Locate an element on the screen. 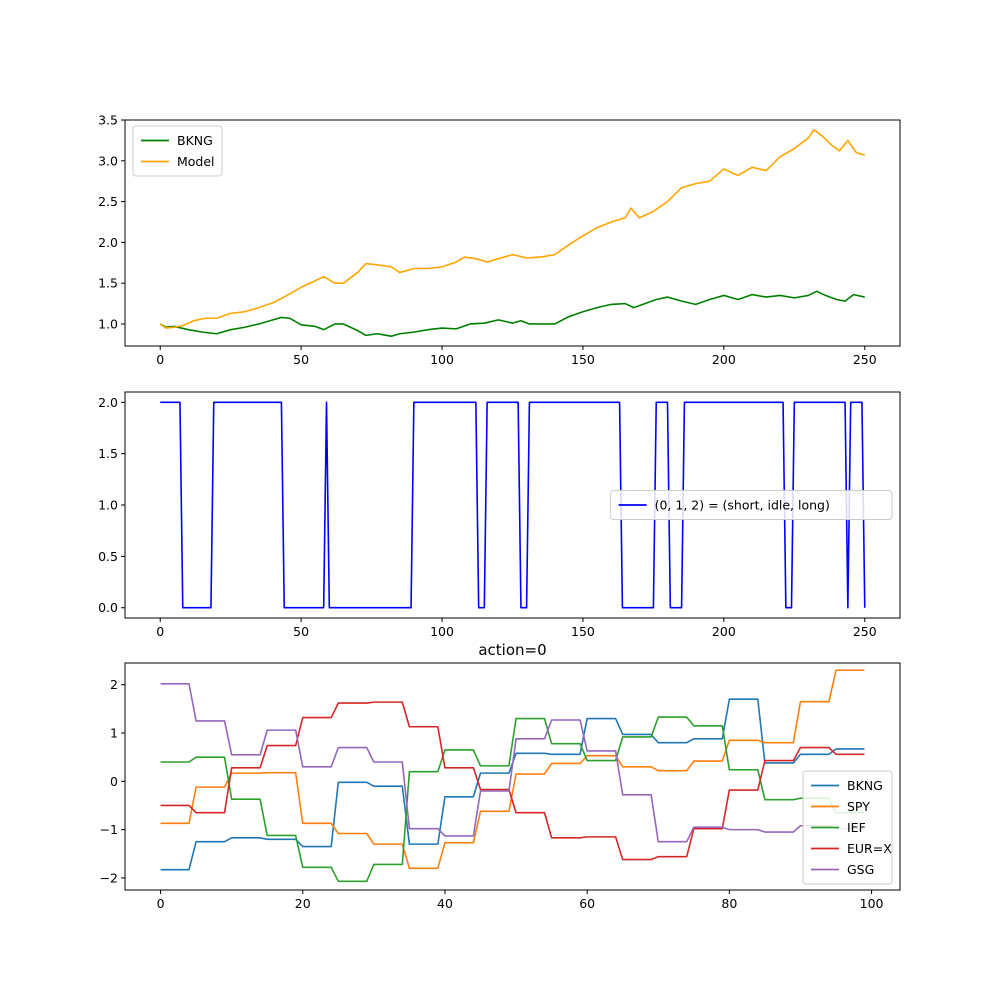 This screenshot has height=1000, width=1000. y-tick-label: −1 is located at coordinates (109, 829).